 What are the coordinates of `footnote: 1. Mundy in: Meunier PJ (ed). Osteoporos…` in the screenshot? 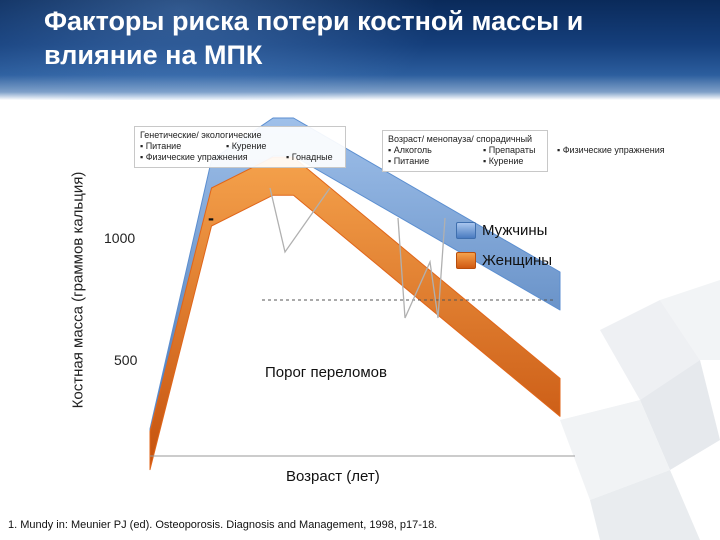 It's located at (223, 525).